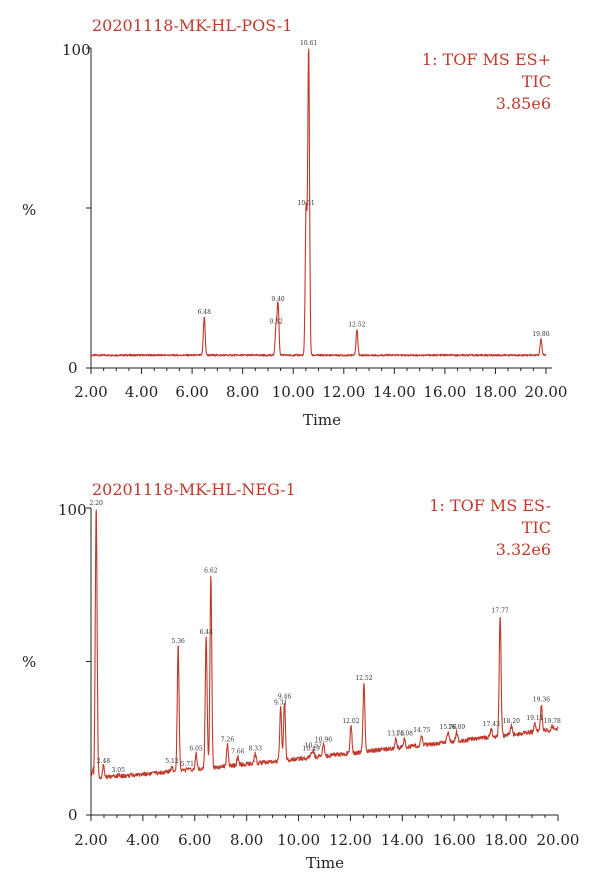 This screenshot has width=600, height=894. What do you see at coordinates (313, 746) in the screenshot?
I see `peak-label: 10.57` at bounding box center [313, 746].